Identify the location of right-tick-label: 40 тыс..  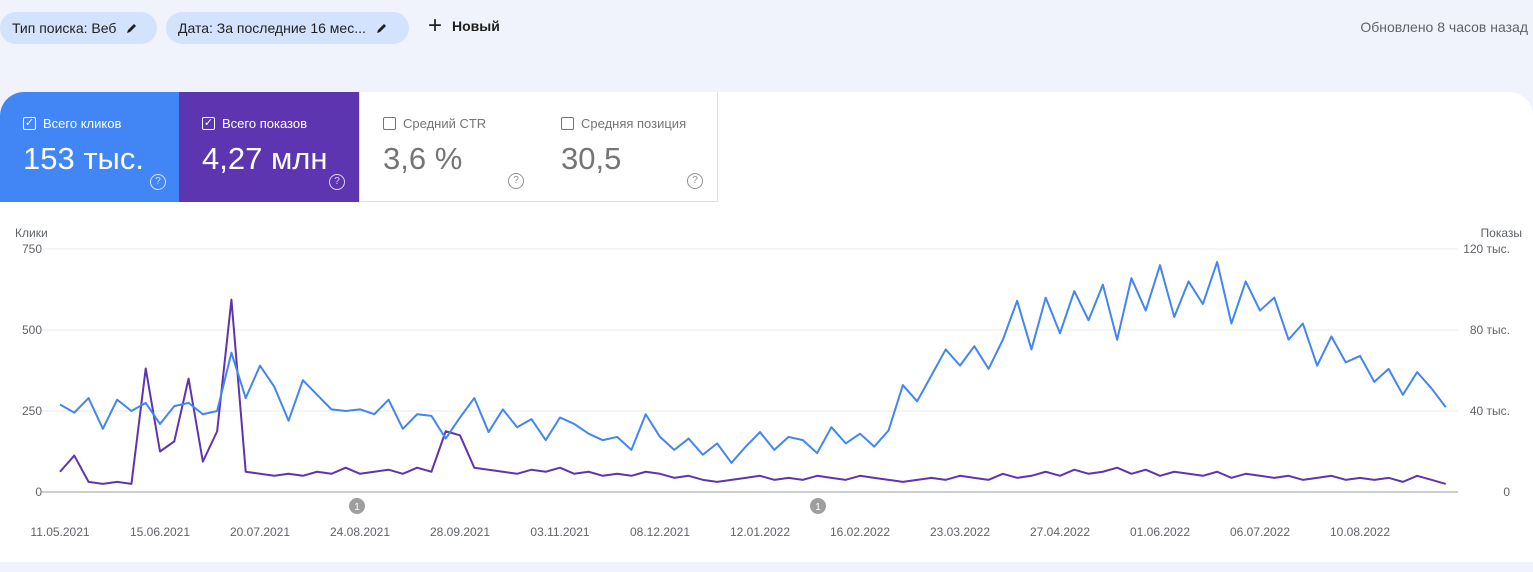
(1490, 411).